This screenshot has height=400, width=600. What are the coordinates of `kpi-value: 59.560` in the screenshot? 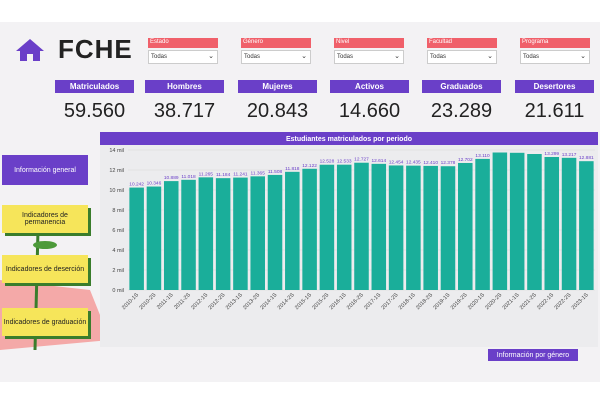 It's located at (94, 111).